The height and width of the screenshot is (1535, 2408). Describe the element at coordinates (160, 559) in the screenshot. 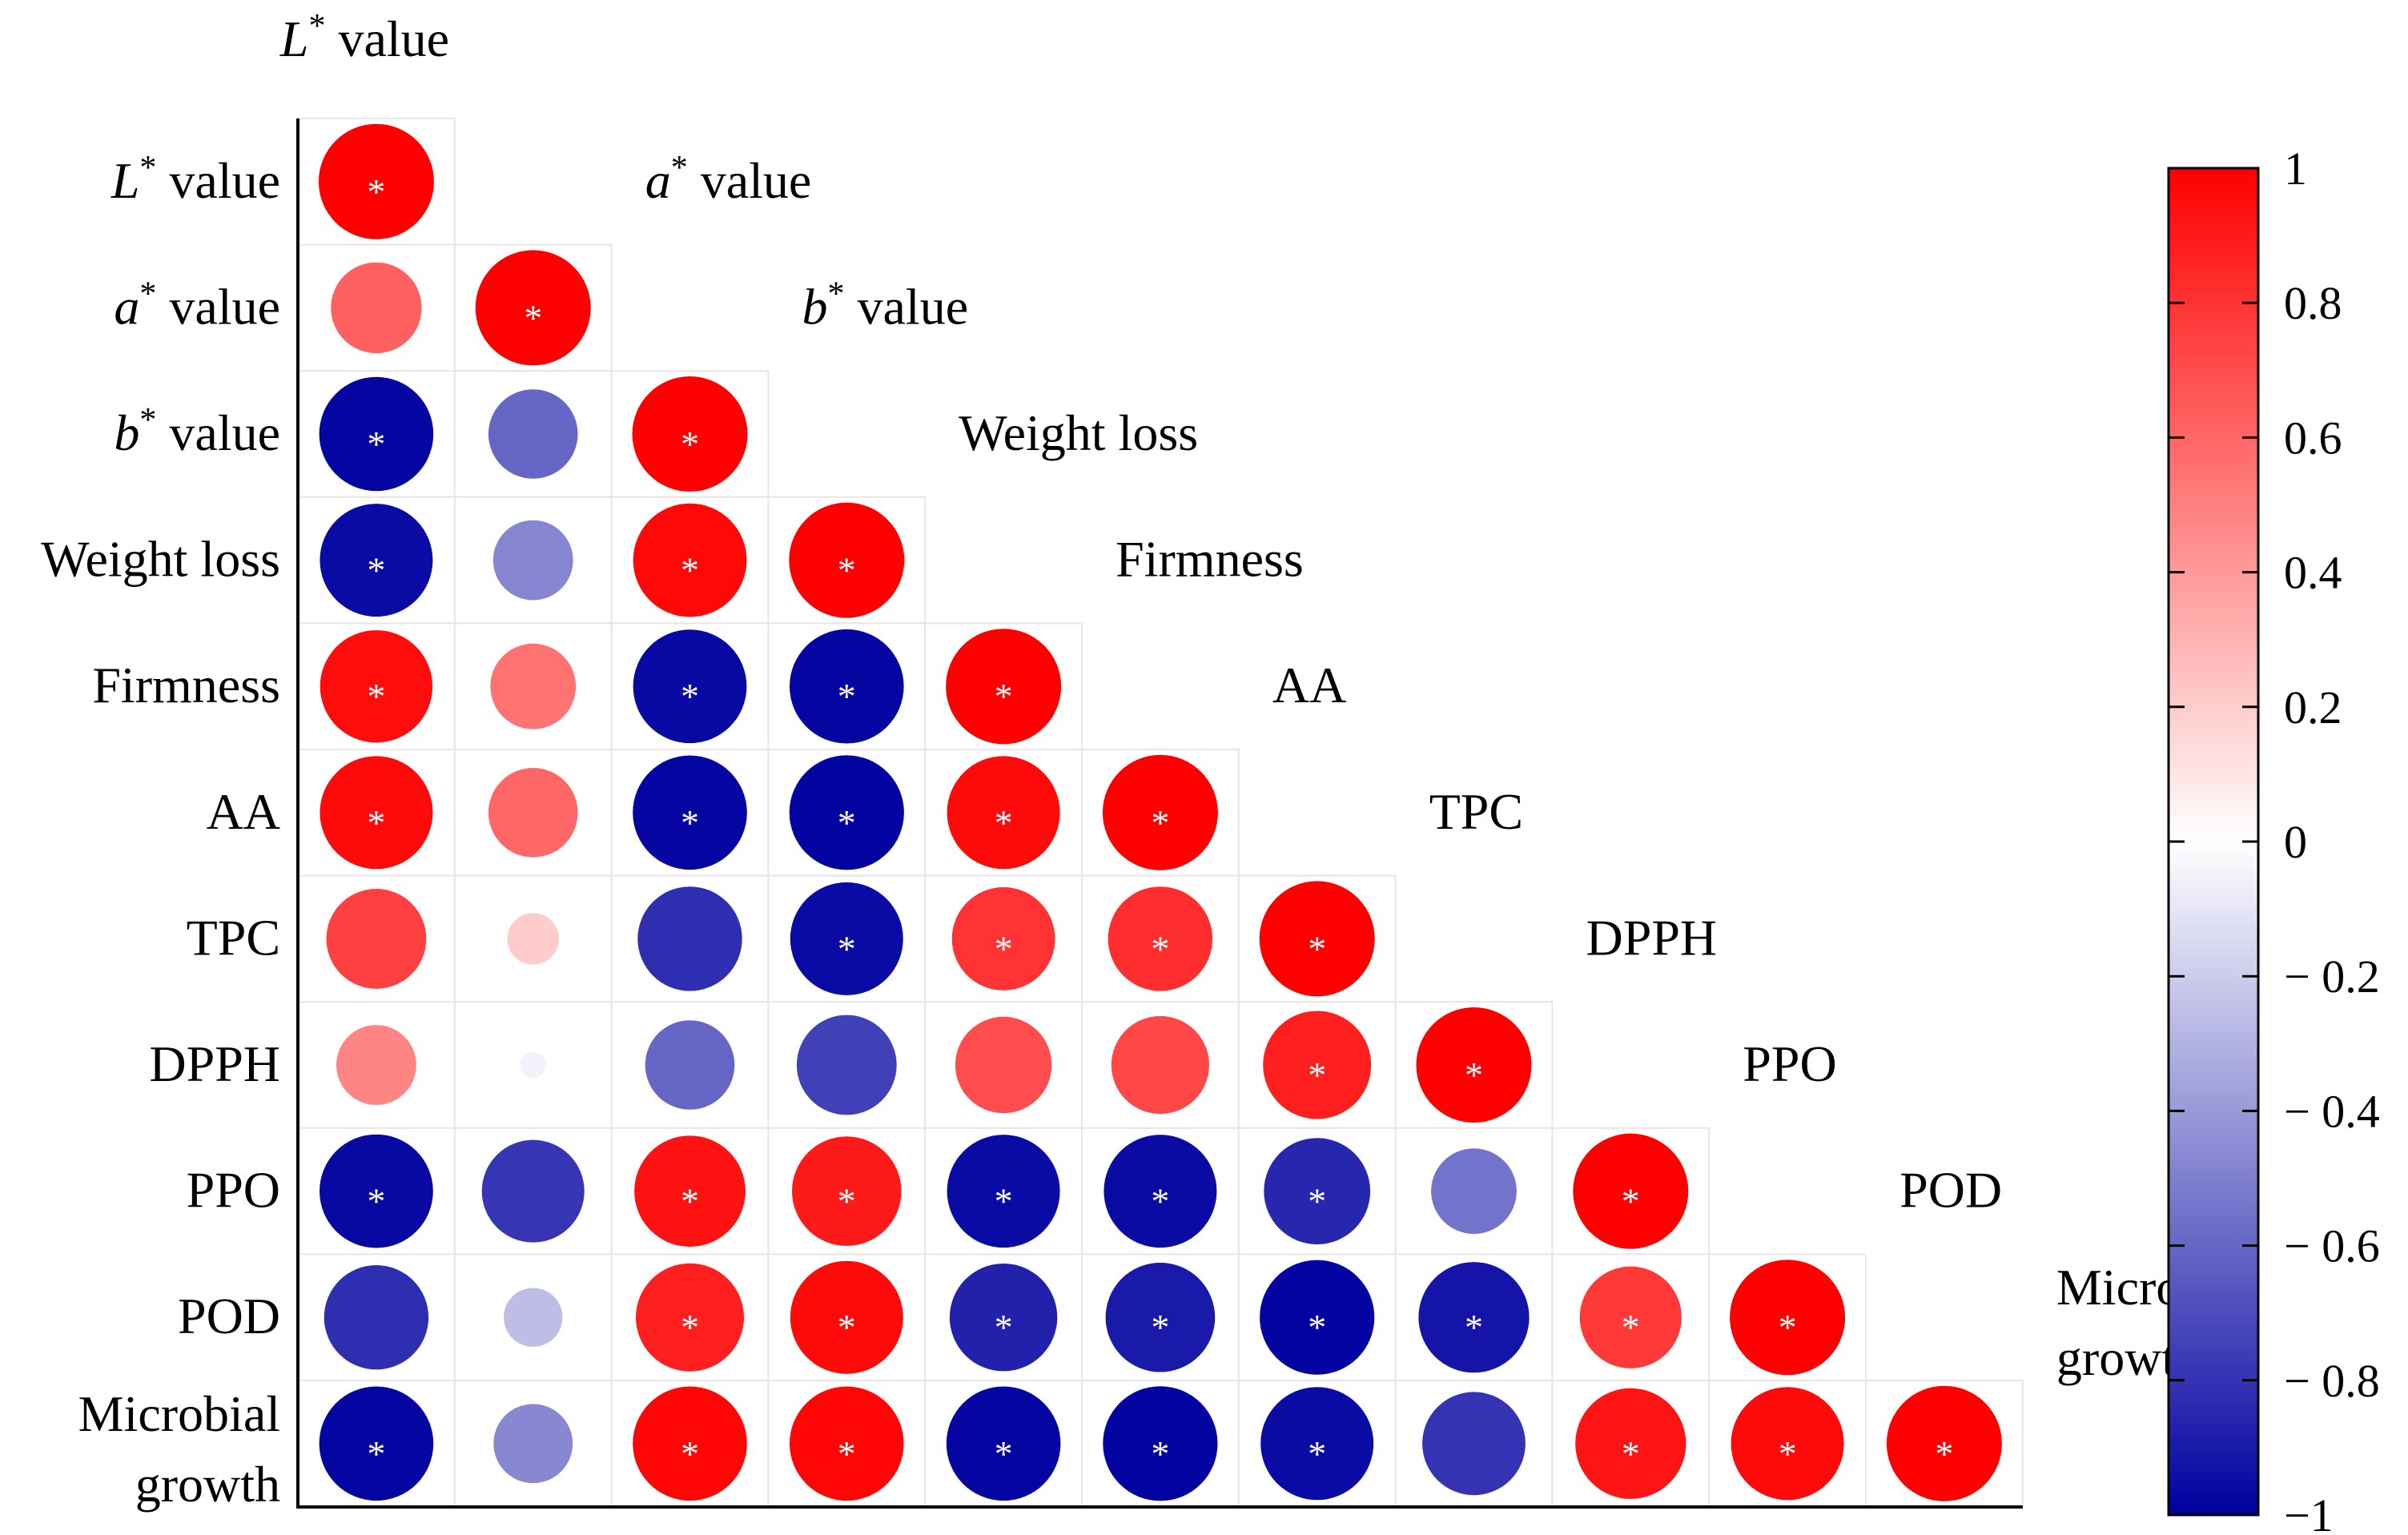

I see `row-label-weight-loss: Weight loss` at that location.